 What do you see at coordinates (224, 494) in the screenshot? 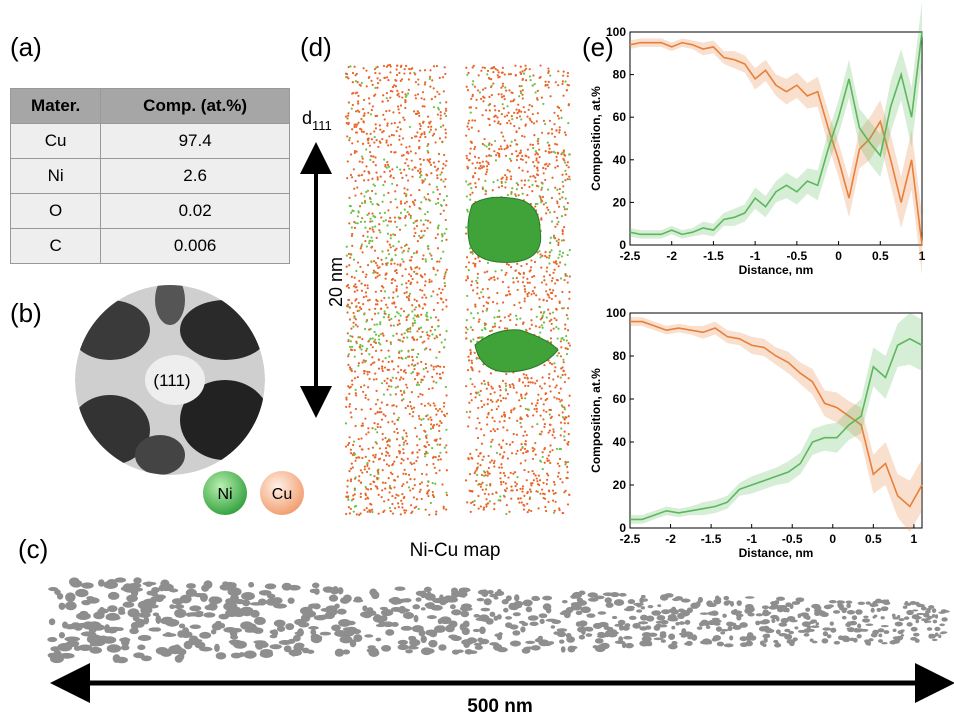
I see `legend-label: Ni` at bounding box center [224, 494].